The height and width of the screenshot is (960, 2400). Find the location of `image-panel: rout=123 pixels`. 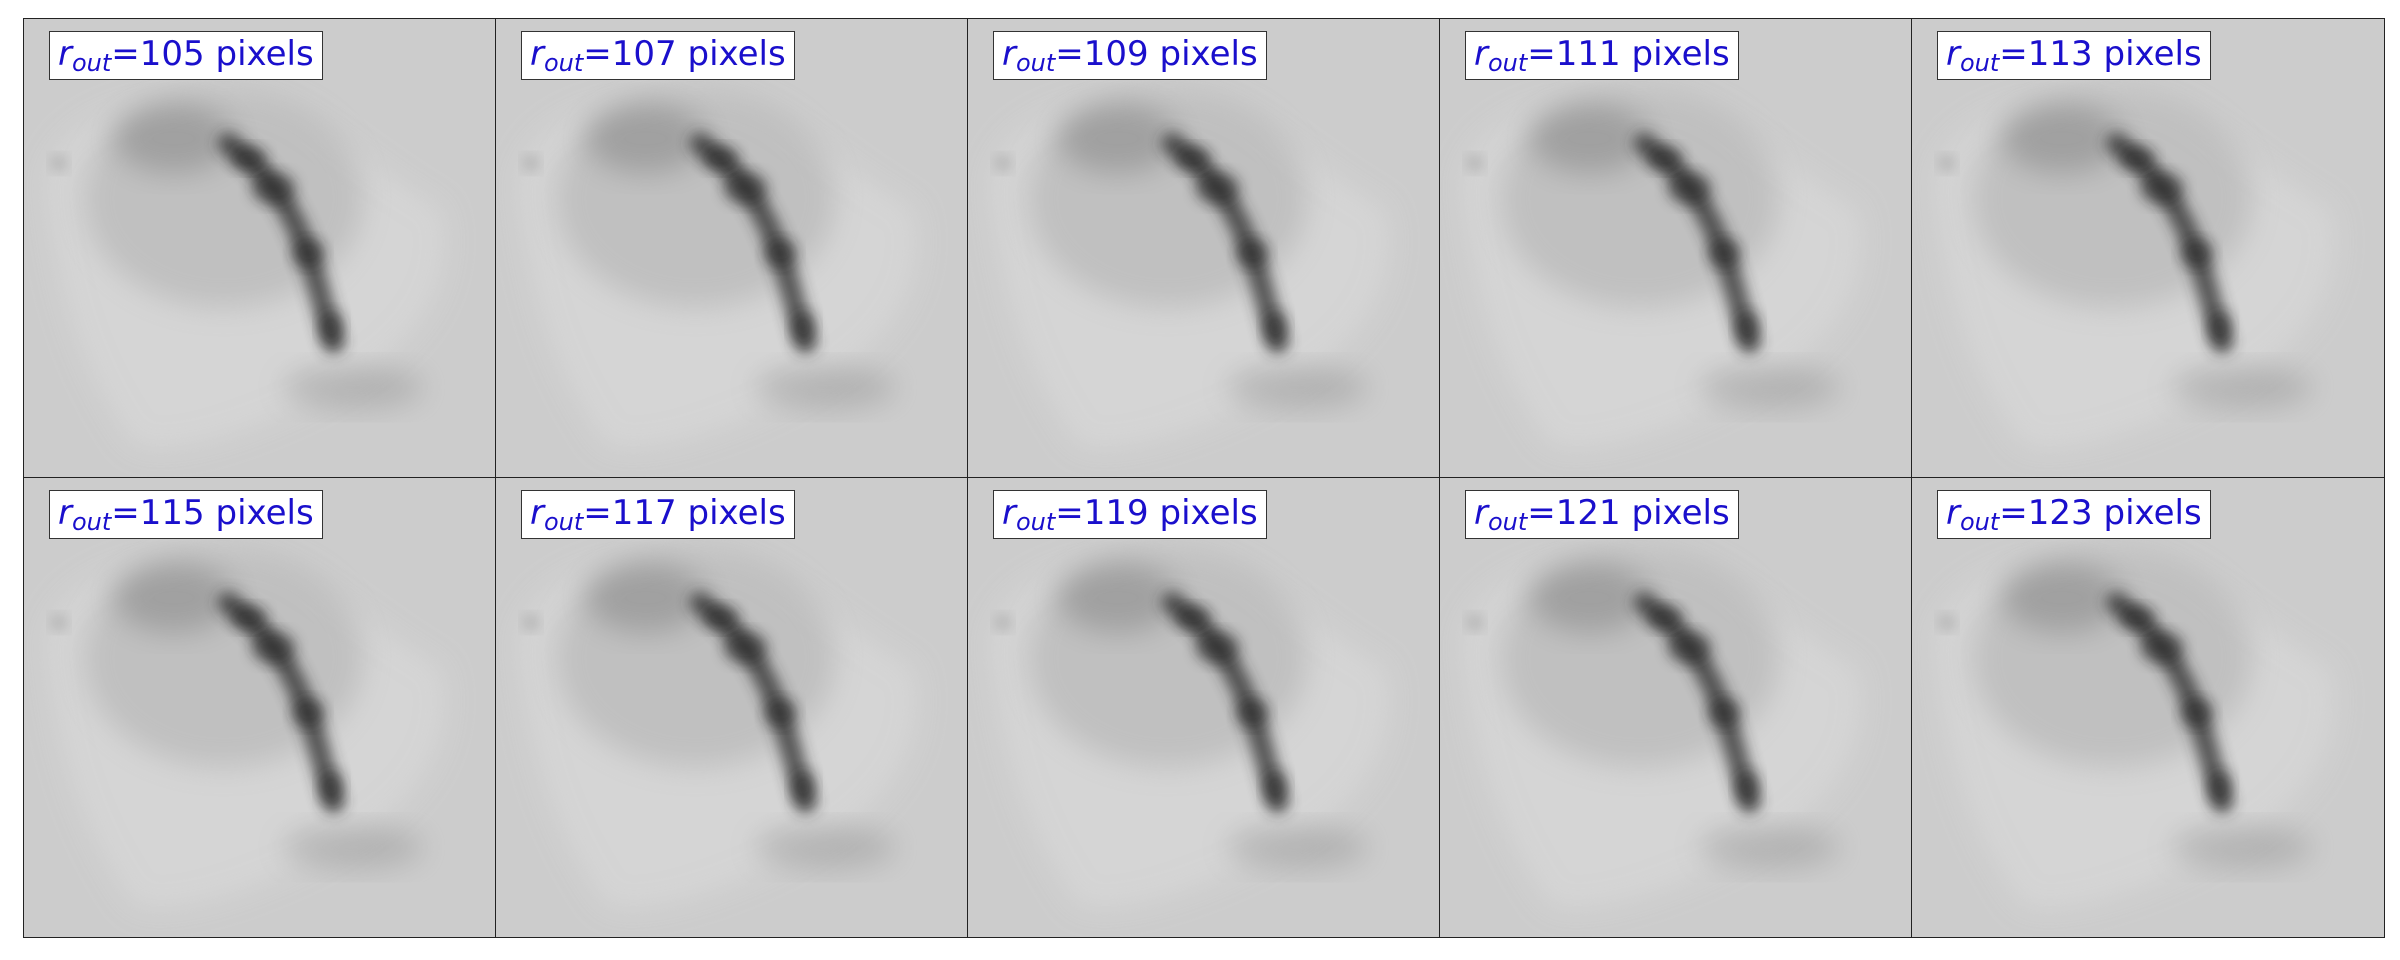

image-panel: rout=123 pixels is located at coordinates (2148, 707).